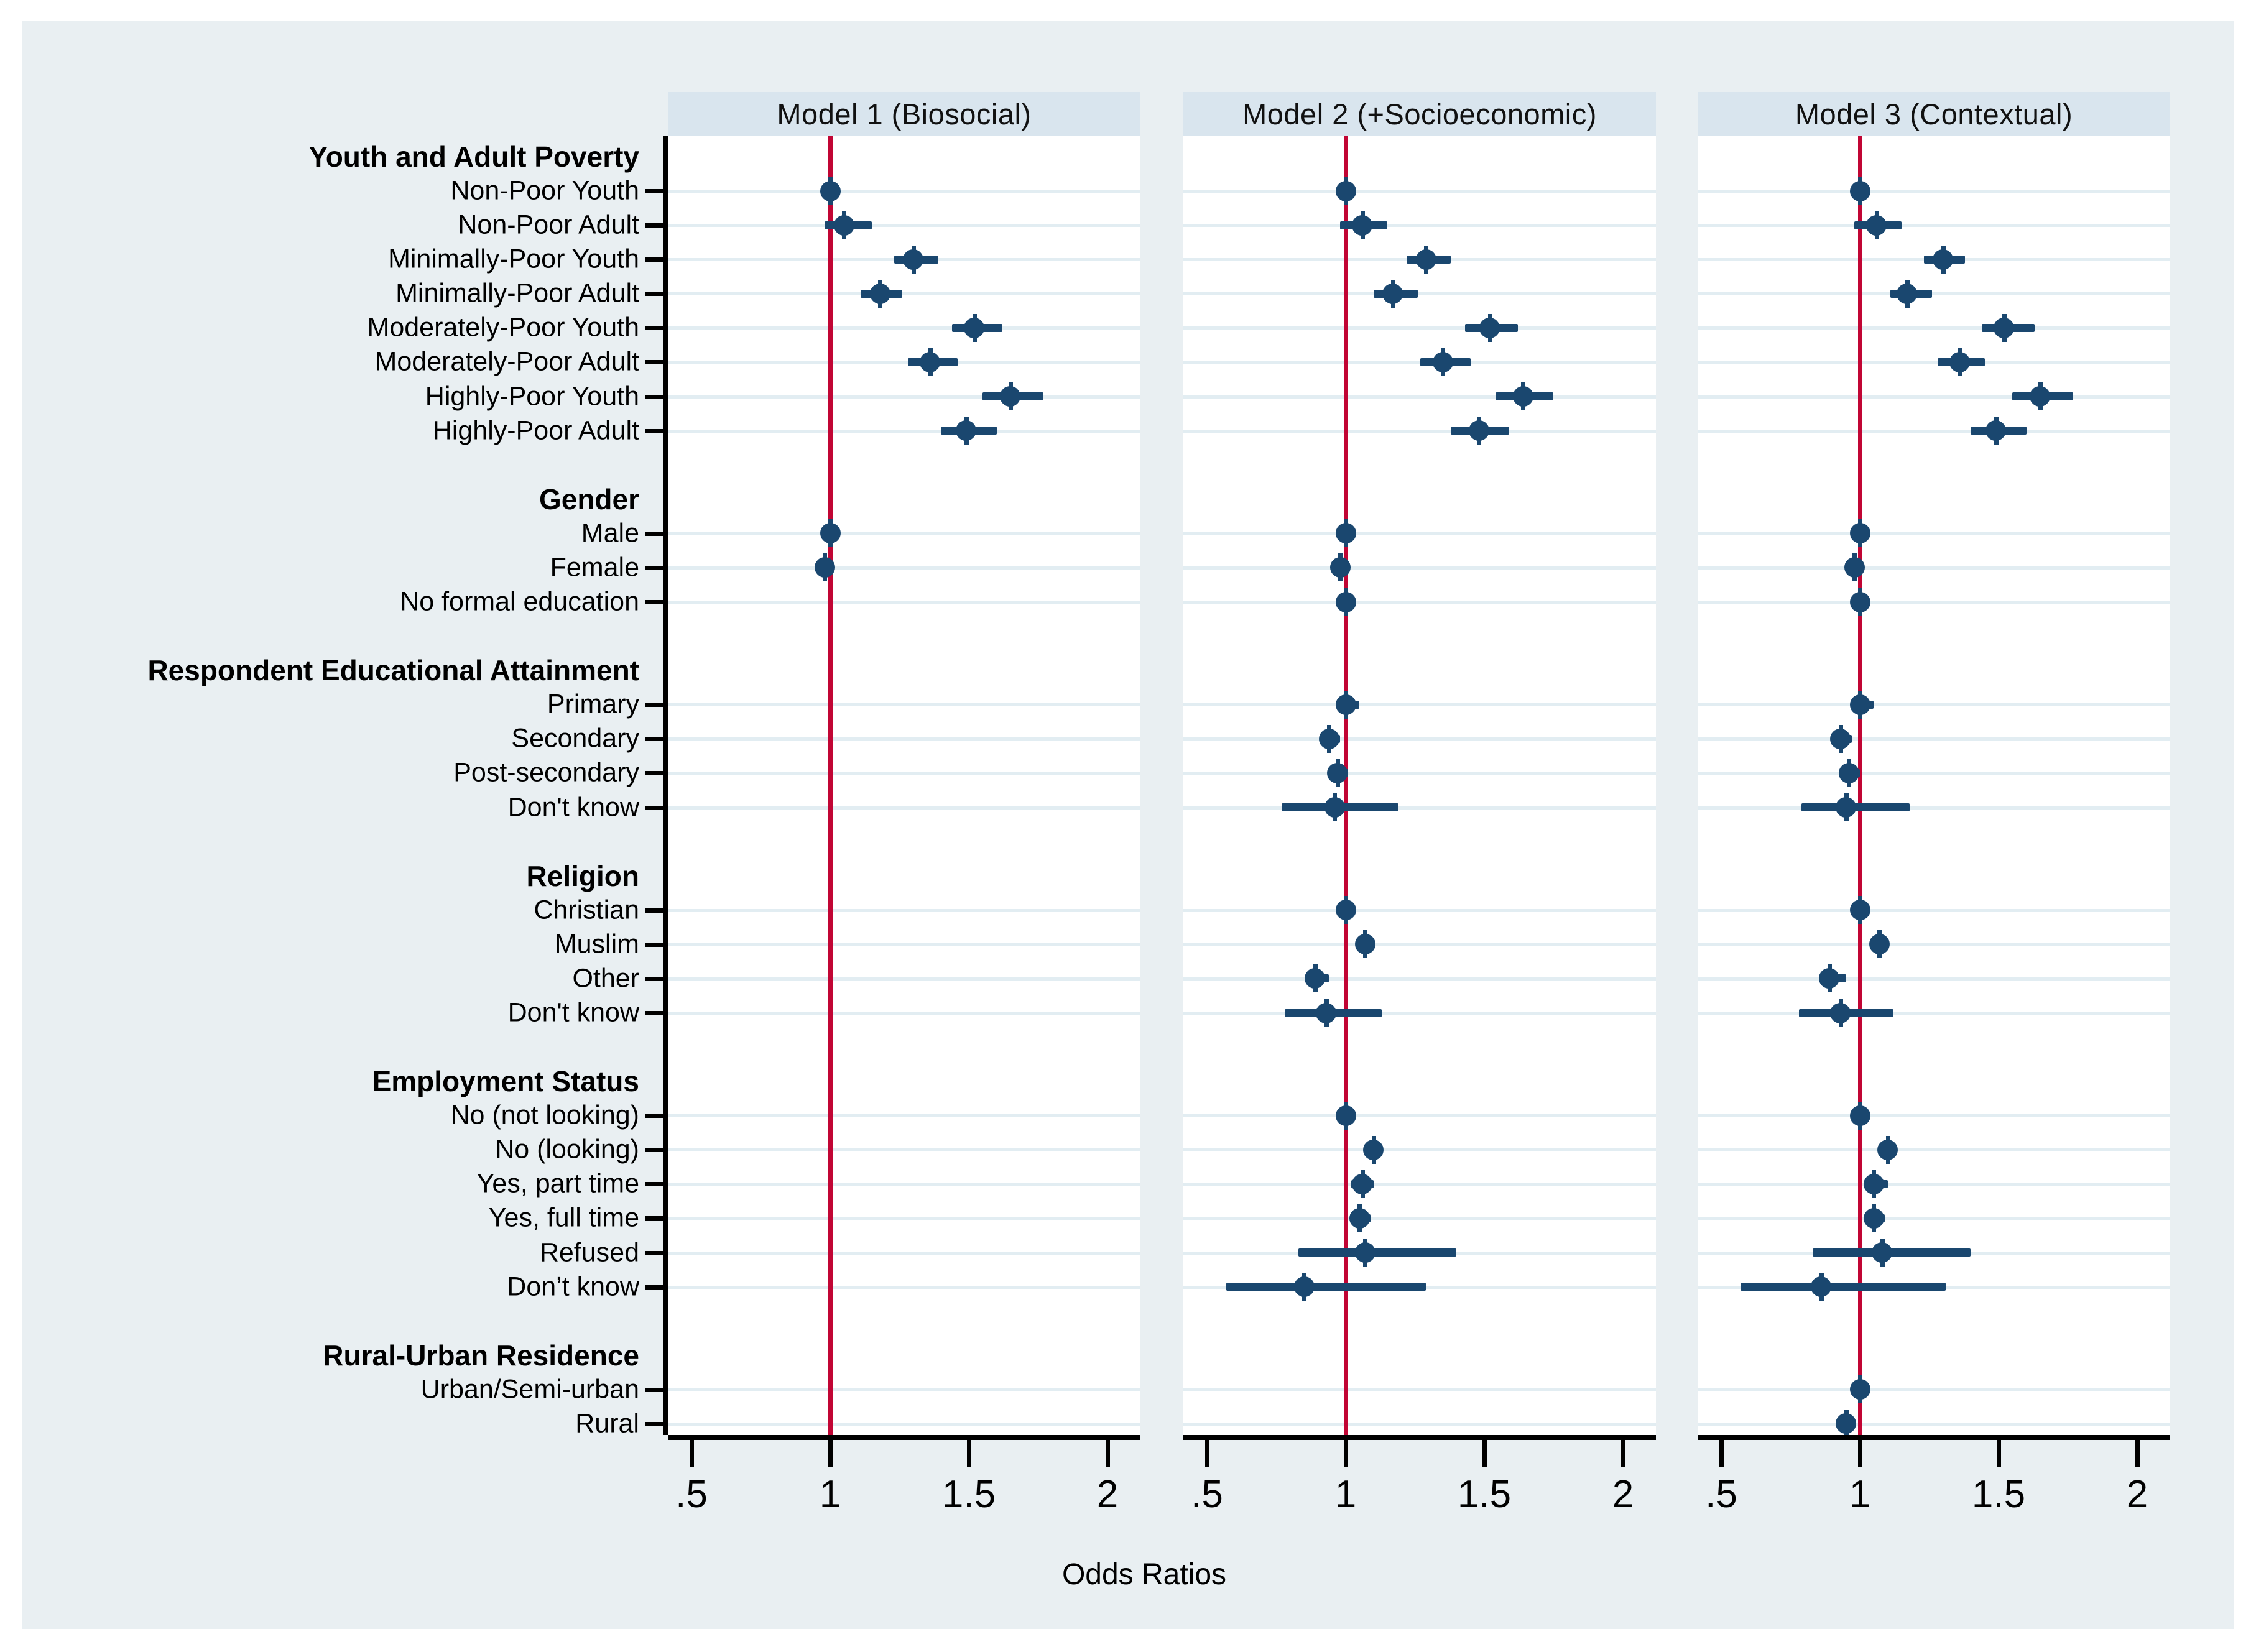 The height and width of the screenshot is (1652, 2256). I want to click on y-axis-group-header: Respondent Educational Attainment, so click(393, 670).